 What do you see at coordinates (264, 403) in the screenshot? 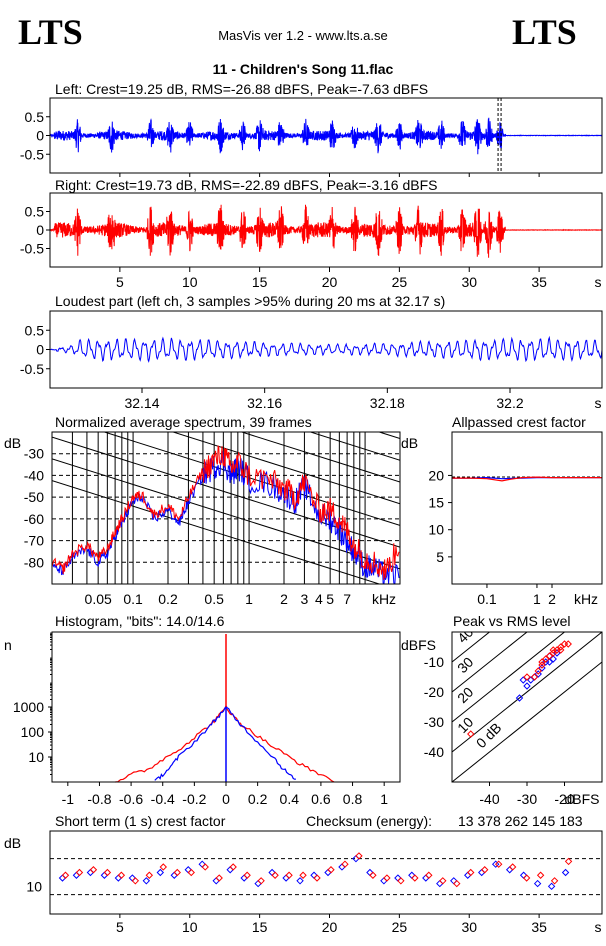
I see `loudest-xtick-label: 32.16` at bounding box center [264, 403].